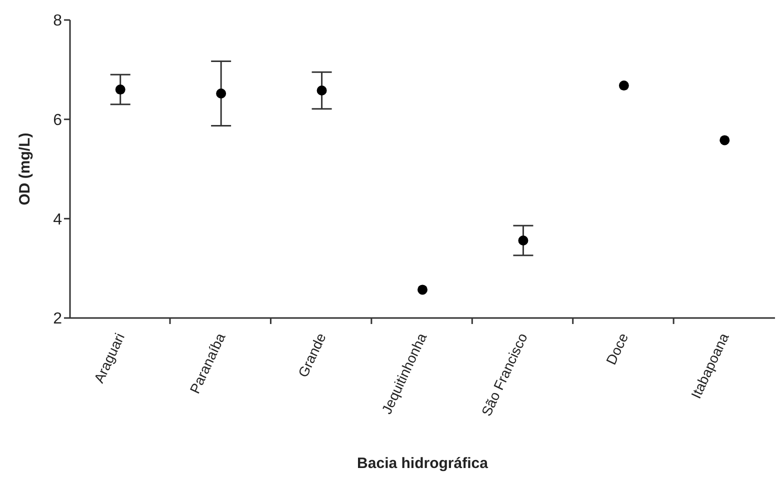 This screenshot has height=479, width=783. I want to click on y-tick-label: 4, so click(57, 219).